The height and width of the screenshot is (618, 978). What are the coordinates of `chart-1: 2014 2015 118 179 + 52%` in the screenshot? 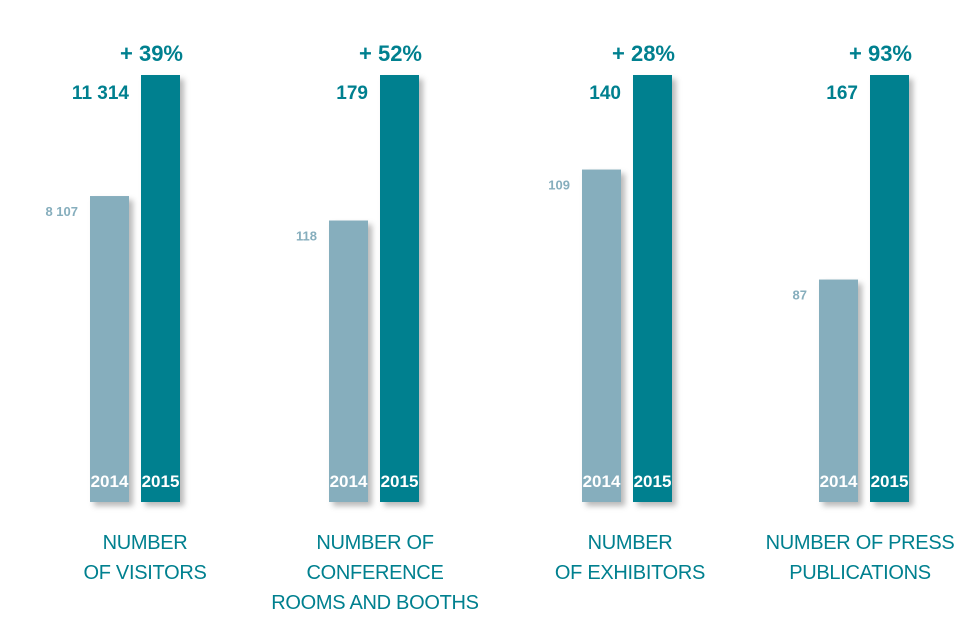 It's located at (359, 271).